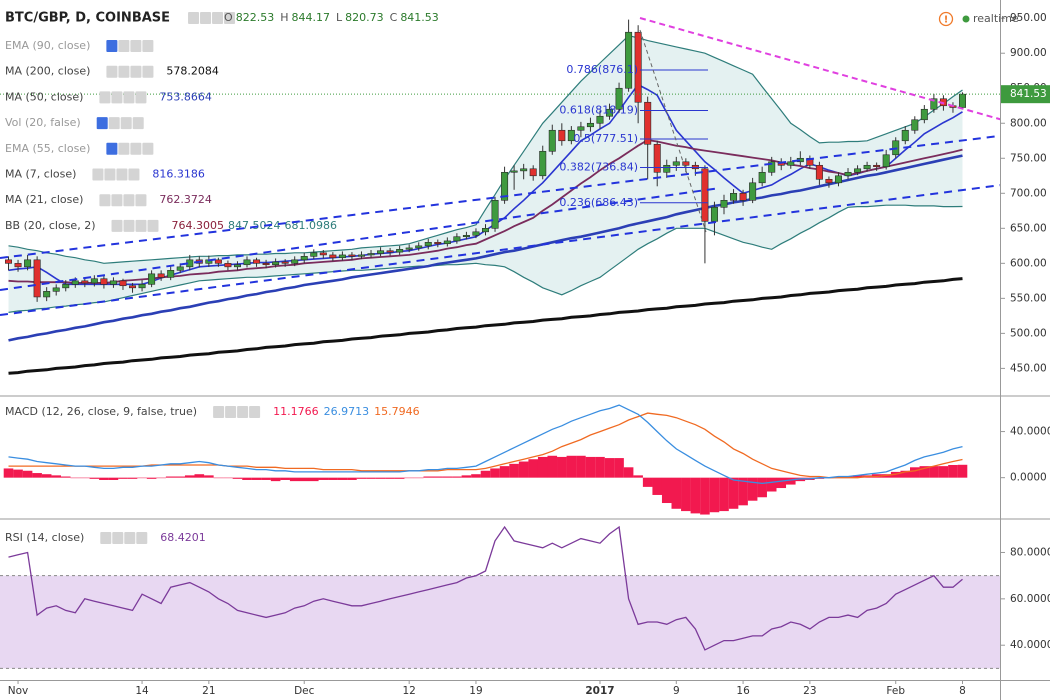 This screenshot has height=700, width=1050. What do you see at coordinates (485, 326) in the screenshot?
I see `ma-line` at bounding box center [485, 326].